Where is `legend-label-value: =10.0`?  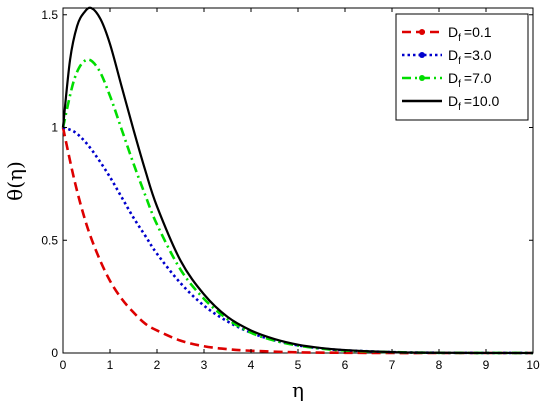
legend-label-value: =10.0 is located at coordinates (482, 101).